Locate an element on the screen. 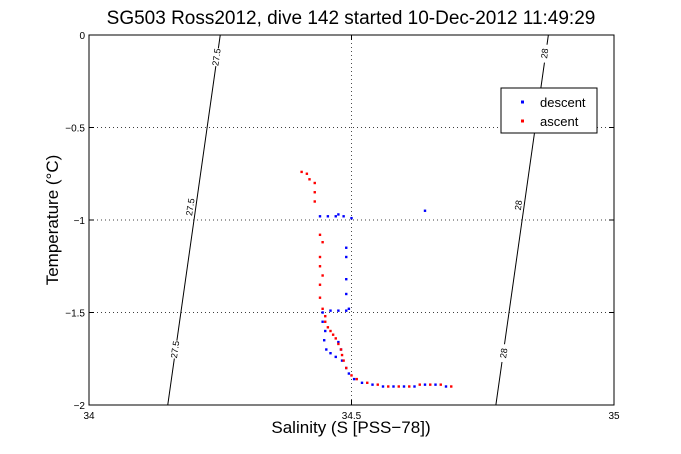 This screenshot has width=681, height=454. y-tick-label: −1 is located at coordinates (80, 221).